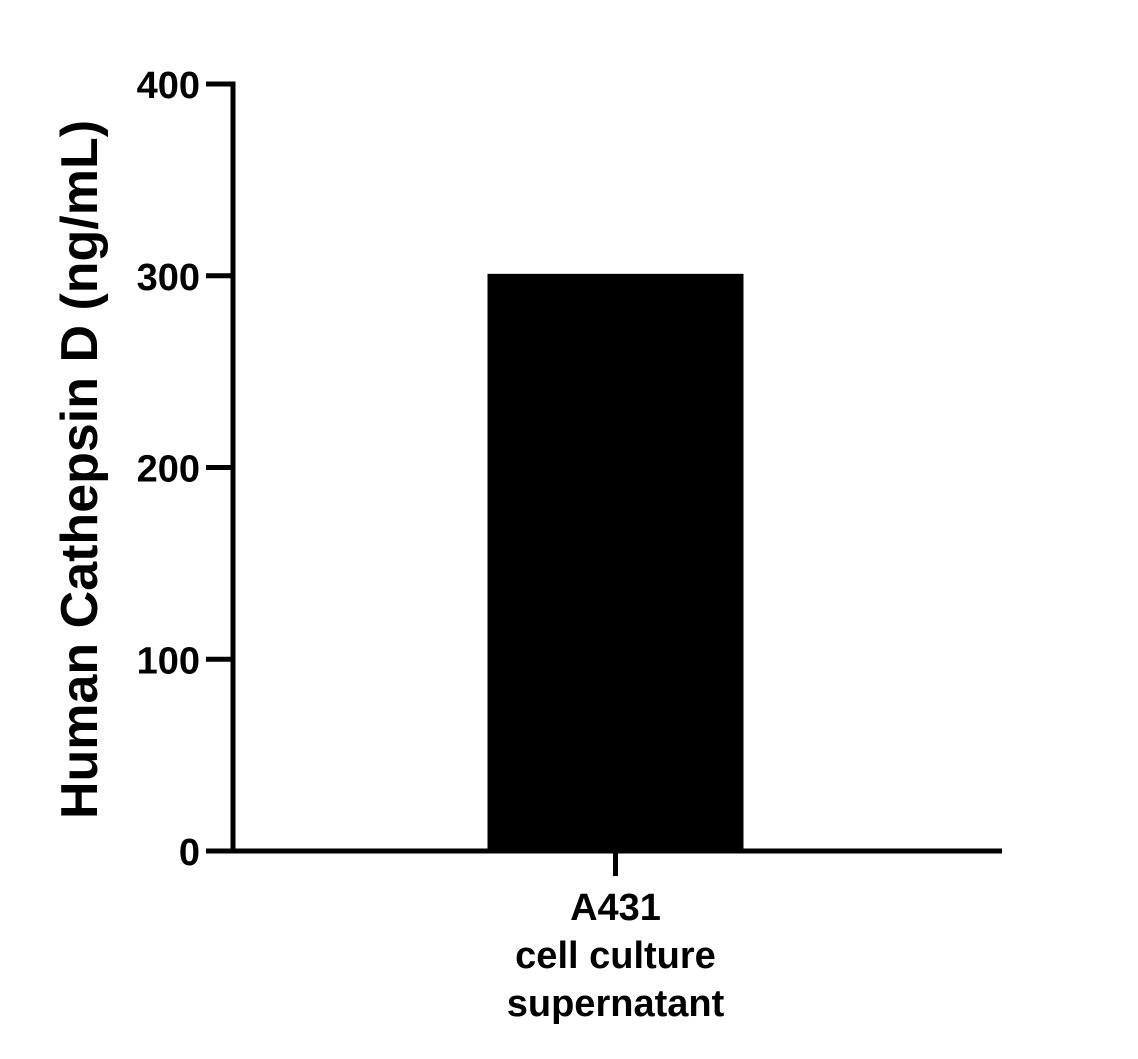  I want to click on bar, so click(615, 562).